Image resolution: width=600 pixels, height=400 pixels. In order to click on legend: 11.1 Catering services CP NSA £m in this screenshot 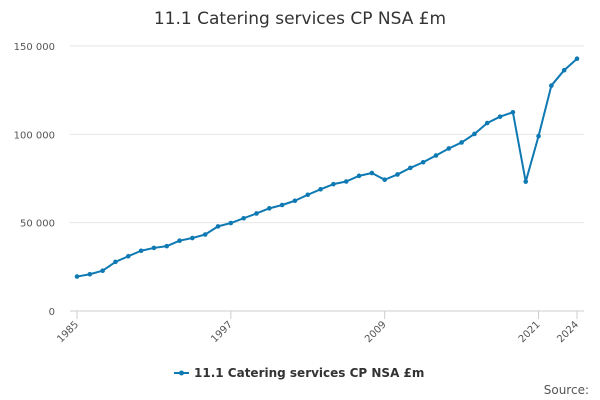, I will do `click(299, 373)`.